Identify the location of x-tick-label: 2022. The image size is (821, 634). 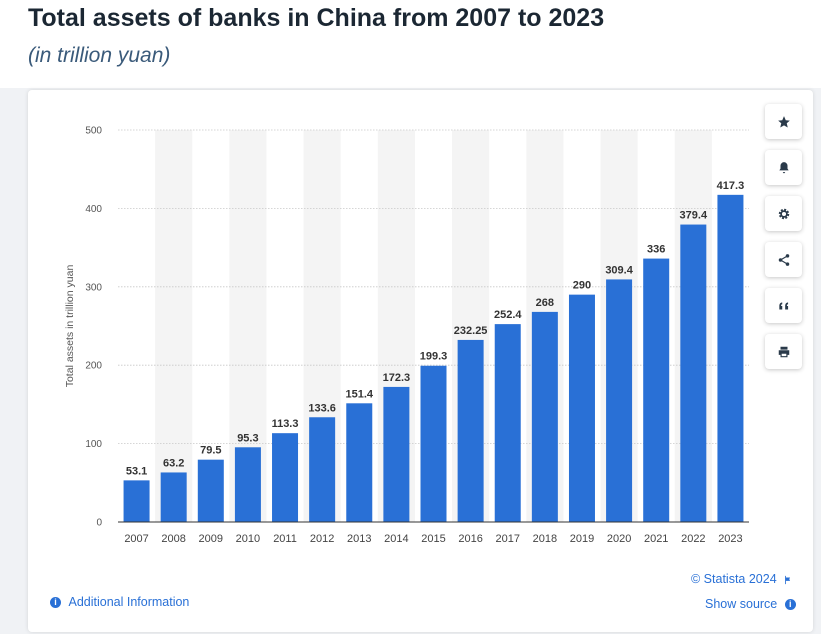
(693, 539).